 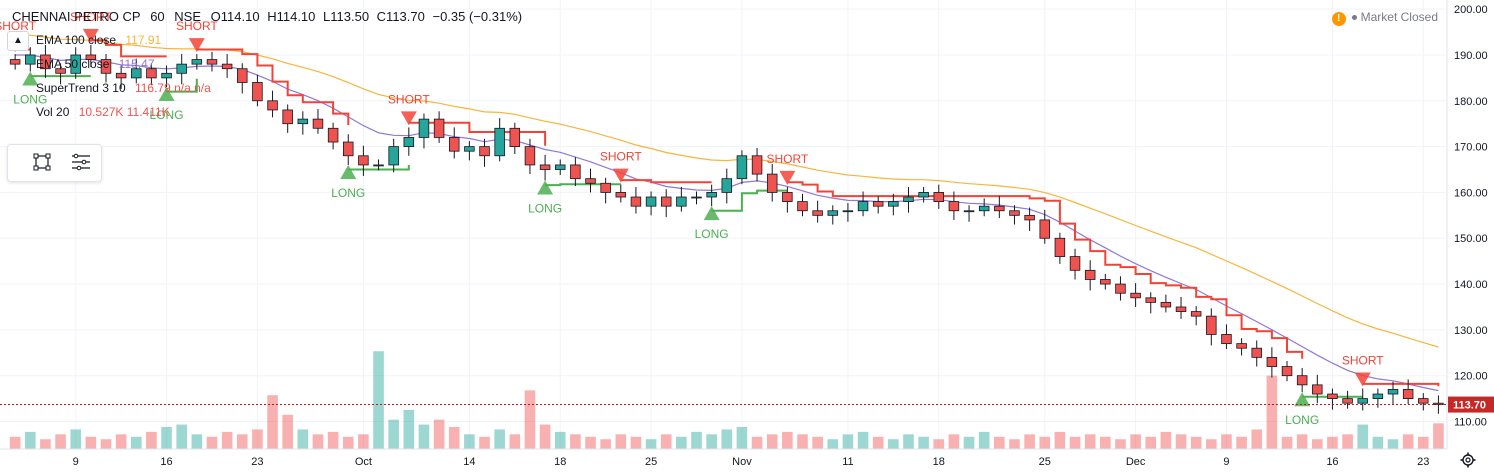 I want to click on symbol-name: CHENNAI PETRO CP, so click(x=76, y=16).